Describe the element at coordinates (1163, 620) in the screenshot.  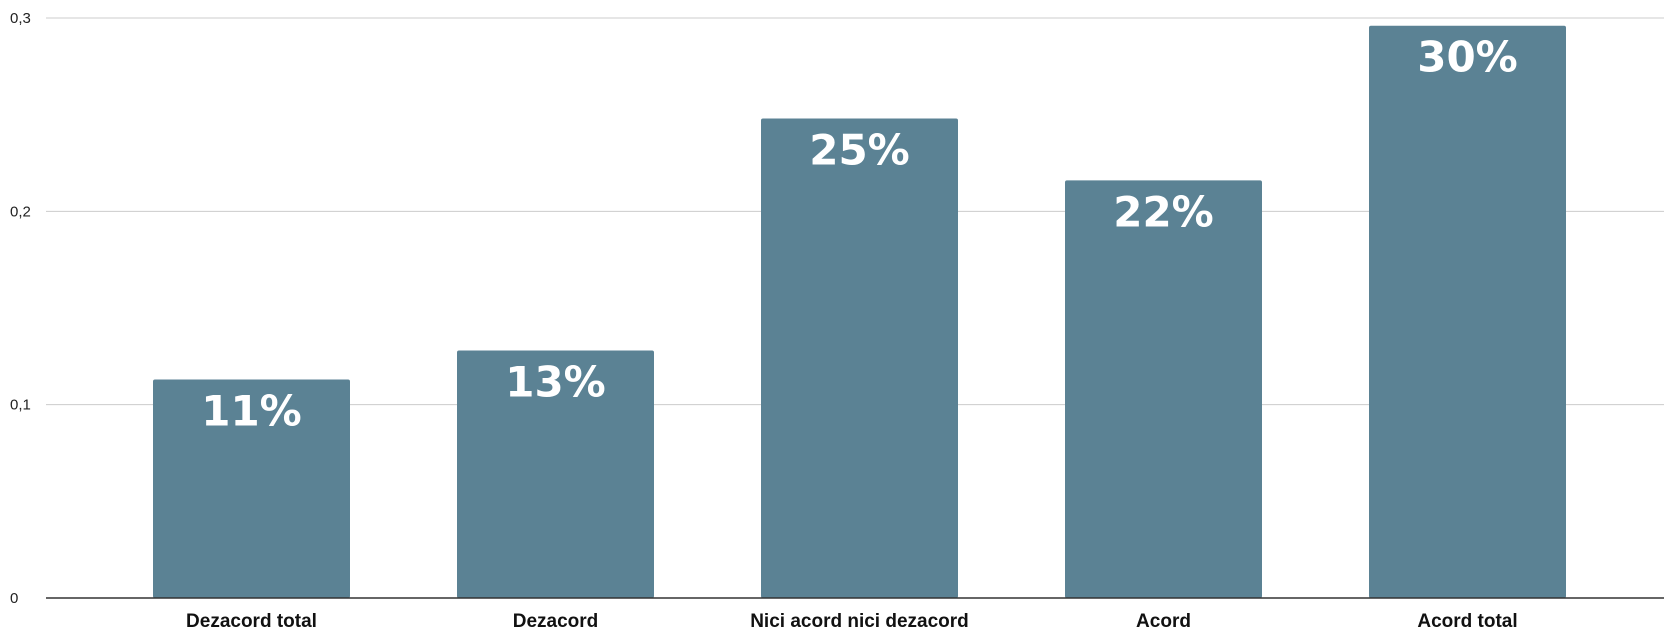
I see `x-tick-label: Acord` at that location.